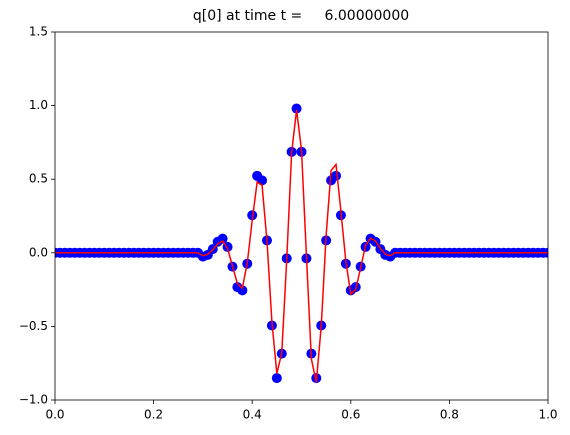 This screenshot has height=435, width=570. I want to click on y-tick-label: 1.0, so click(38, 105).